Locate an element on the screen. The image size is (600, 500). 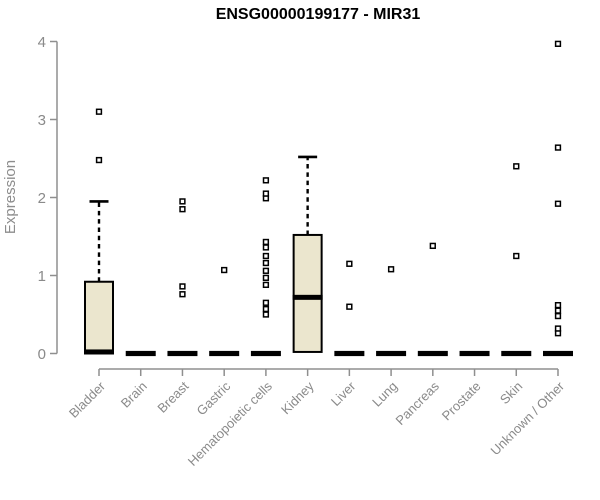
chart-title: ENSG00000199177 - MIR31 is located at coordinates (318, 14).